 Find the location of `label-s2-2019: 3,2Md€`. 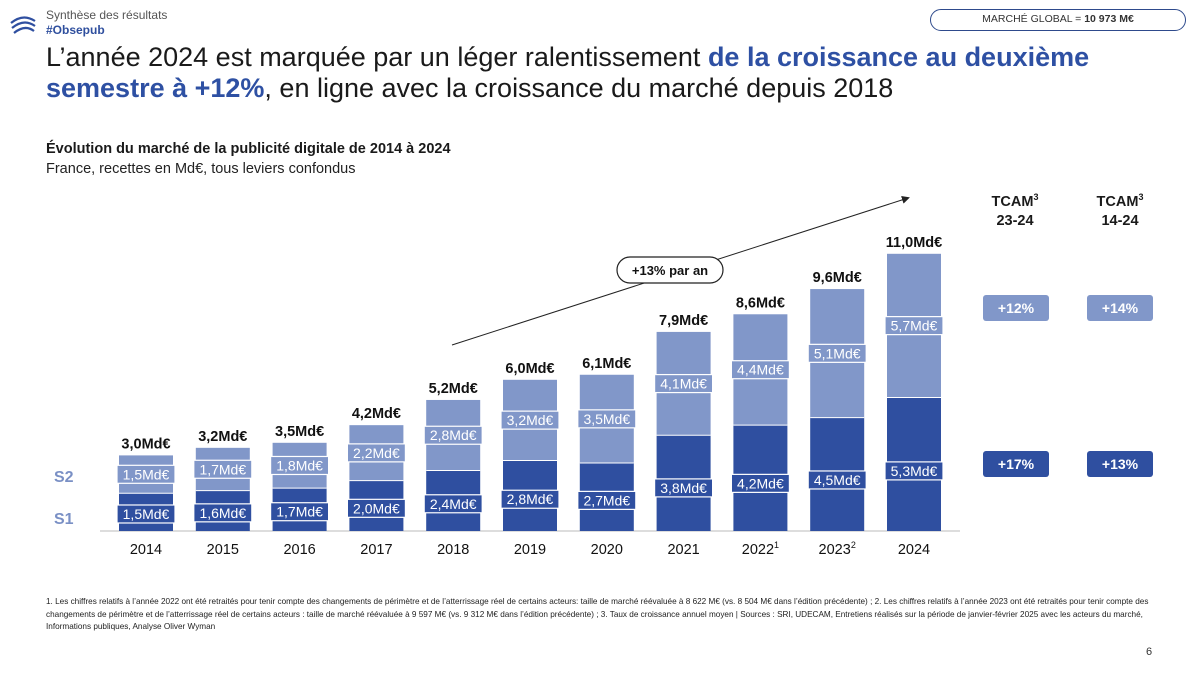

label-s2-2019: 3,2Md€ is located at coordinates (530, 420).